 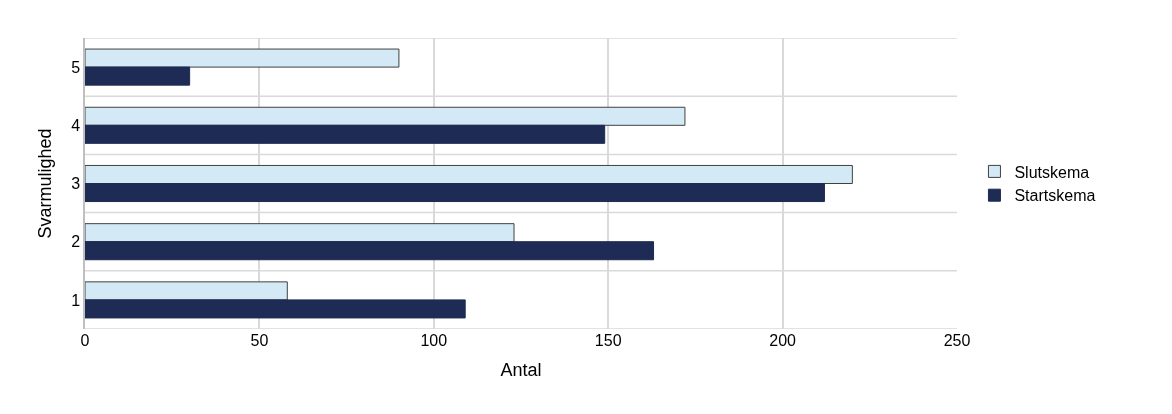 I want to click on x-tick-label: 200, so click(x=783, y=340).